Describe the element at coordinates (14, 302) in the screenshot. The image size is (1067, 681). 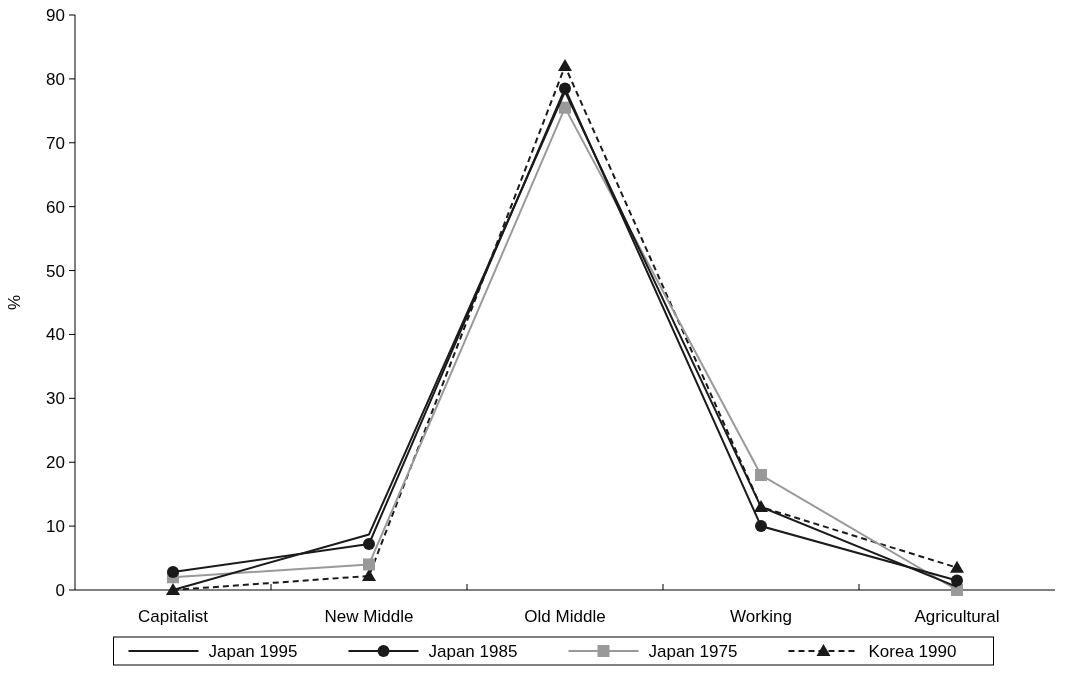
I see `y-axis-title: %` at that location.